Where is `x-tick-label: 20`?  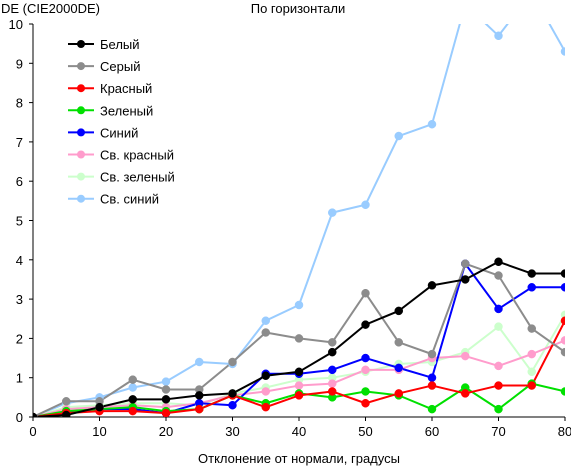 x-tick-label: 20 is located at coordinates (166, 431).